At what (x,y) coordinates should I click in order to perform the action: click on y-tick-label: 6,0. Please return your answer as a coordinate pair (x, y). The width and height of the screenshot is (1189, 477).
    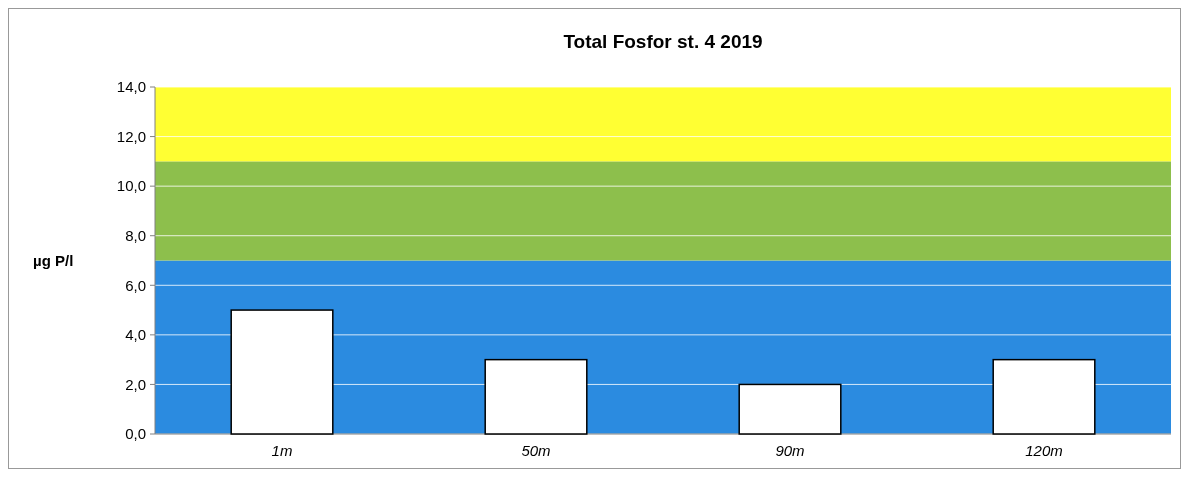
    Looking at the image, I should click on (135, 285).